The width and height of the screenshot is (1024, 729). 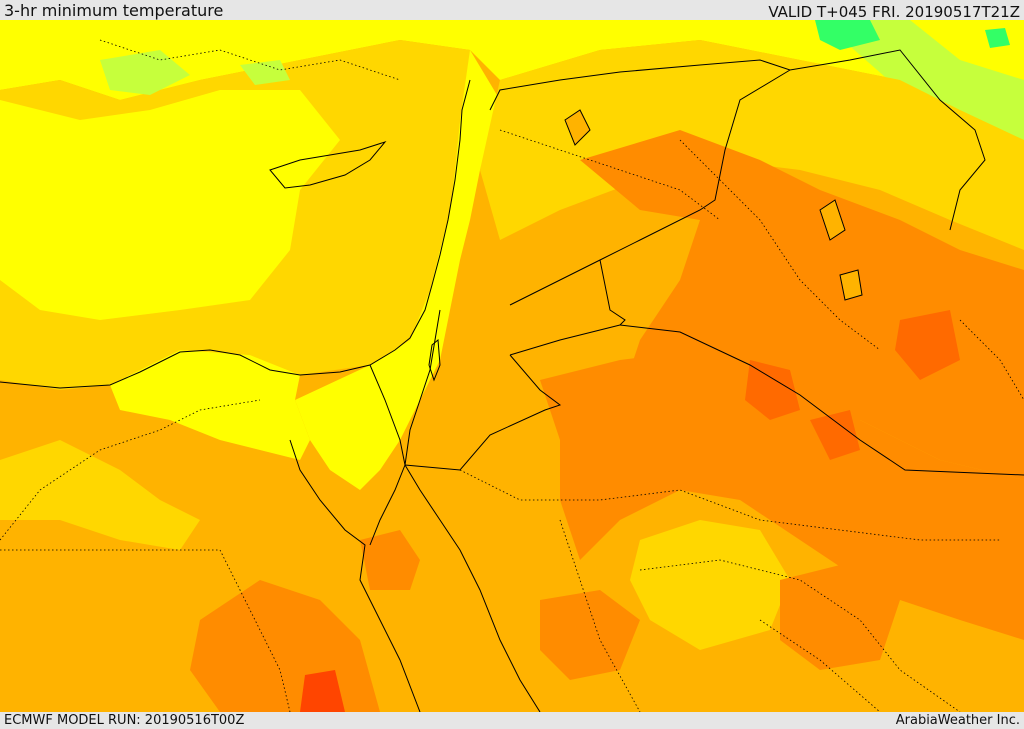 I want to click on hot-spot-egypt, so click(x=322, y=691).